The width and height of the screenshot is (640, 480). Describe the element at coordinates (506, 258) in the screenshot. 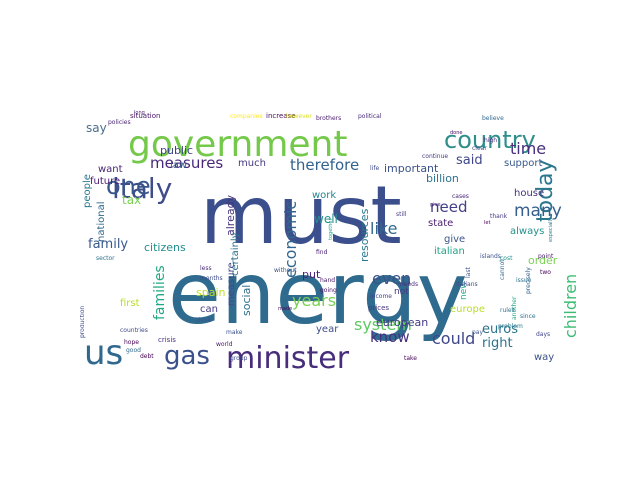

I see `cloud-word: cost` at that location.